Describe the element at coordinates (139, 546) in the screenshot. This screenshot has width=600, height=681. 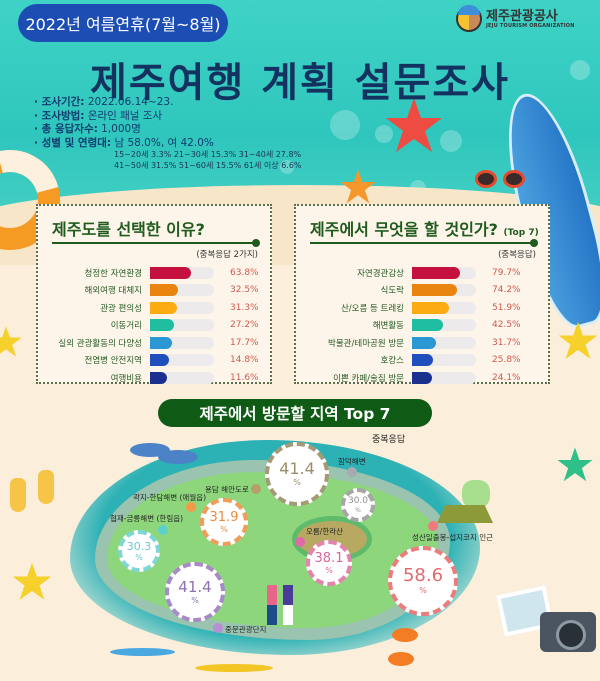
I see `stat-value: 30.3` at that location.